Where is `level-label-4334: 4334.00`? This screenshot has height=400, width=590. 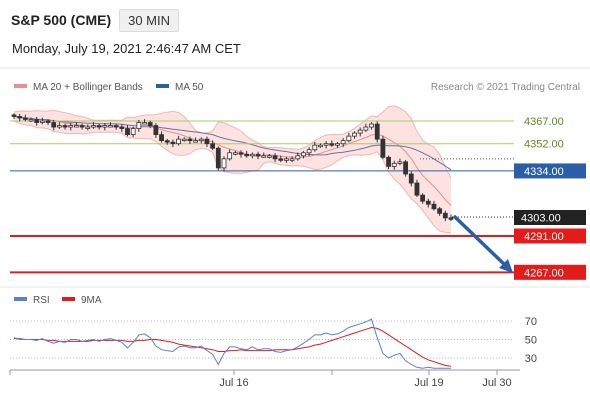
level-label-4334: 4334.00 is located at coordinates (544, 172).